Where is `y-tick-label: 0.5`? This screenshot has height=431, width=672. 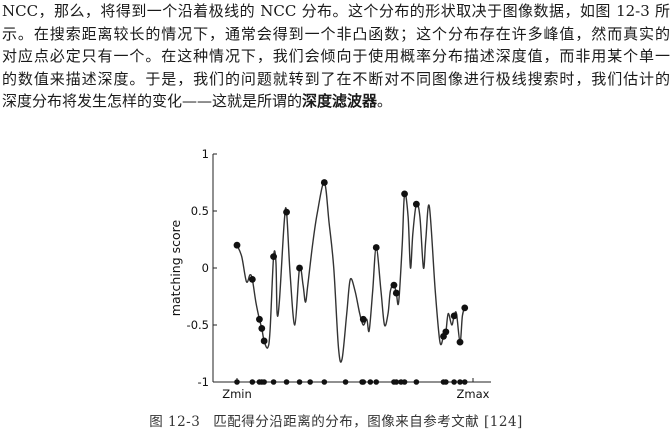 y-tick-label: 0.5 is located at coordinates (200, 211).